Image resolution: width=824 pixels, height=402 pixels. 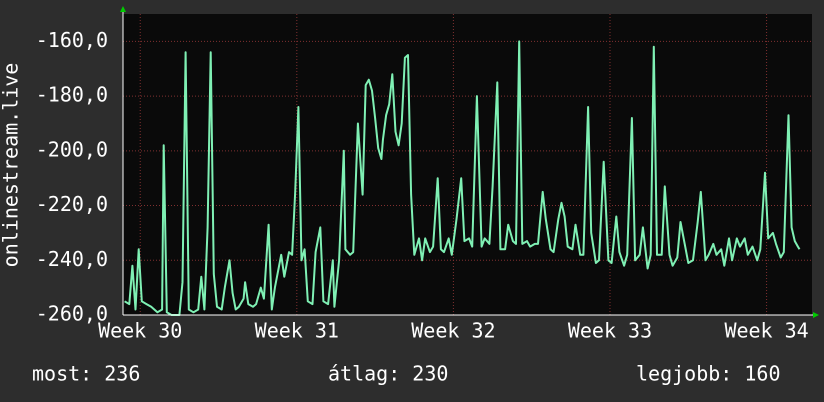 I want to click on y-tick-label: -260,0, so click(x=72, y=314).